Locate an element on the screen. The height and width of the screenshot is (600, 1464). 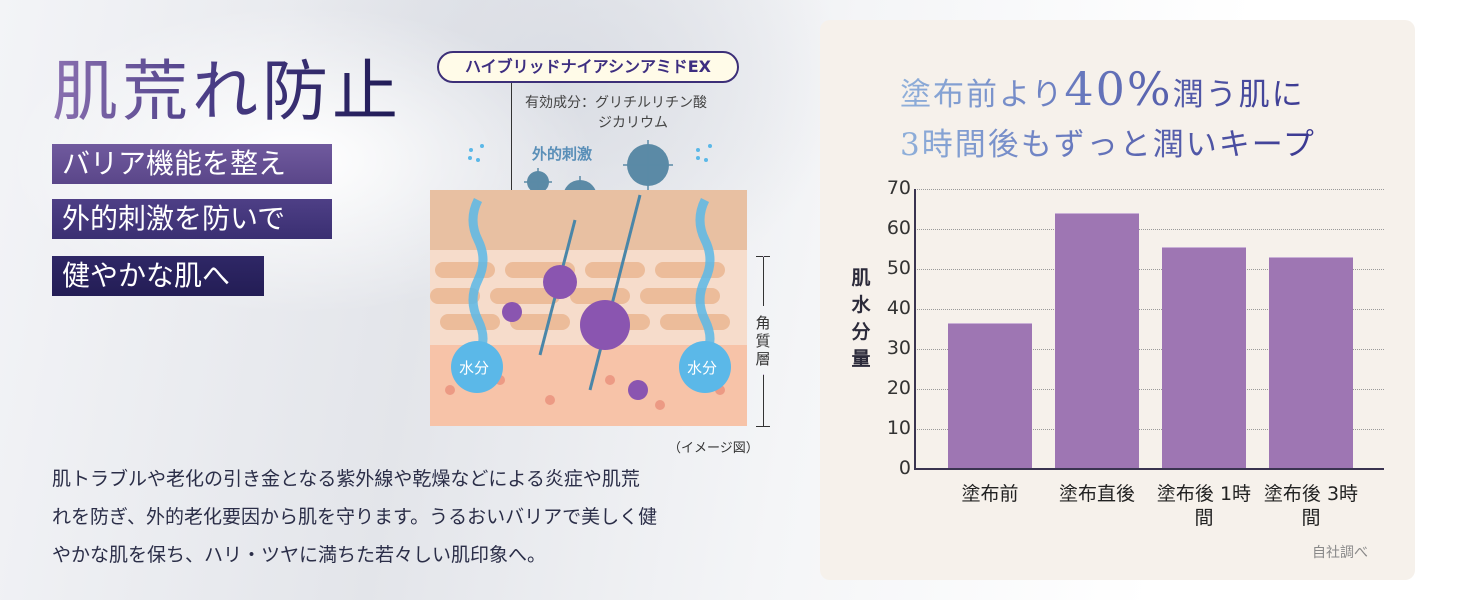
benefit-tag-1: バリア機能を整え is located at coordinates (192, 164).